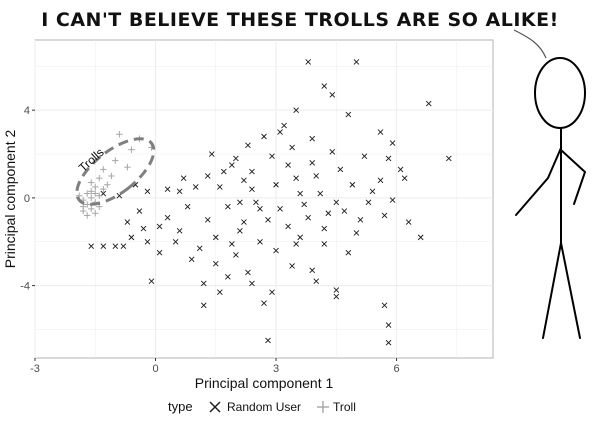 This screenshot has width=600, height=421. I want to click on legend-marker-x, so click(215, 407).